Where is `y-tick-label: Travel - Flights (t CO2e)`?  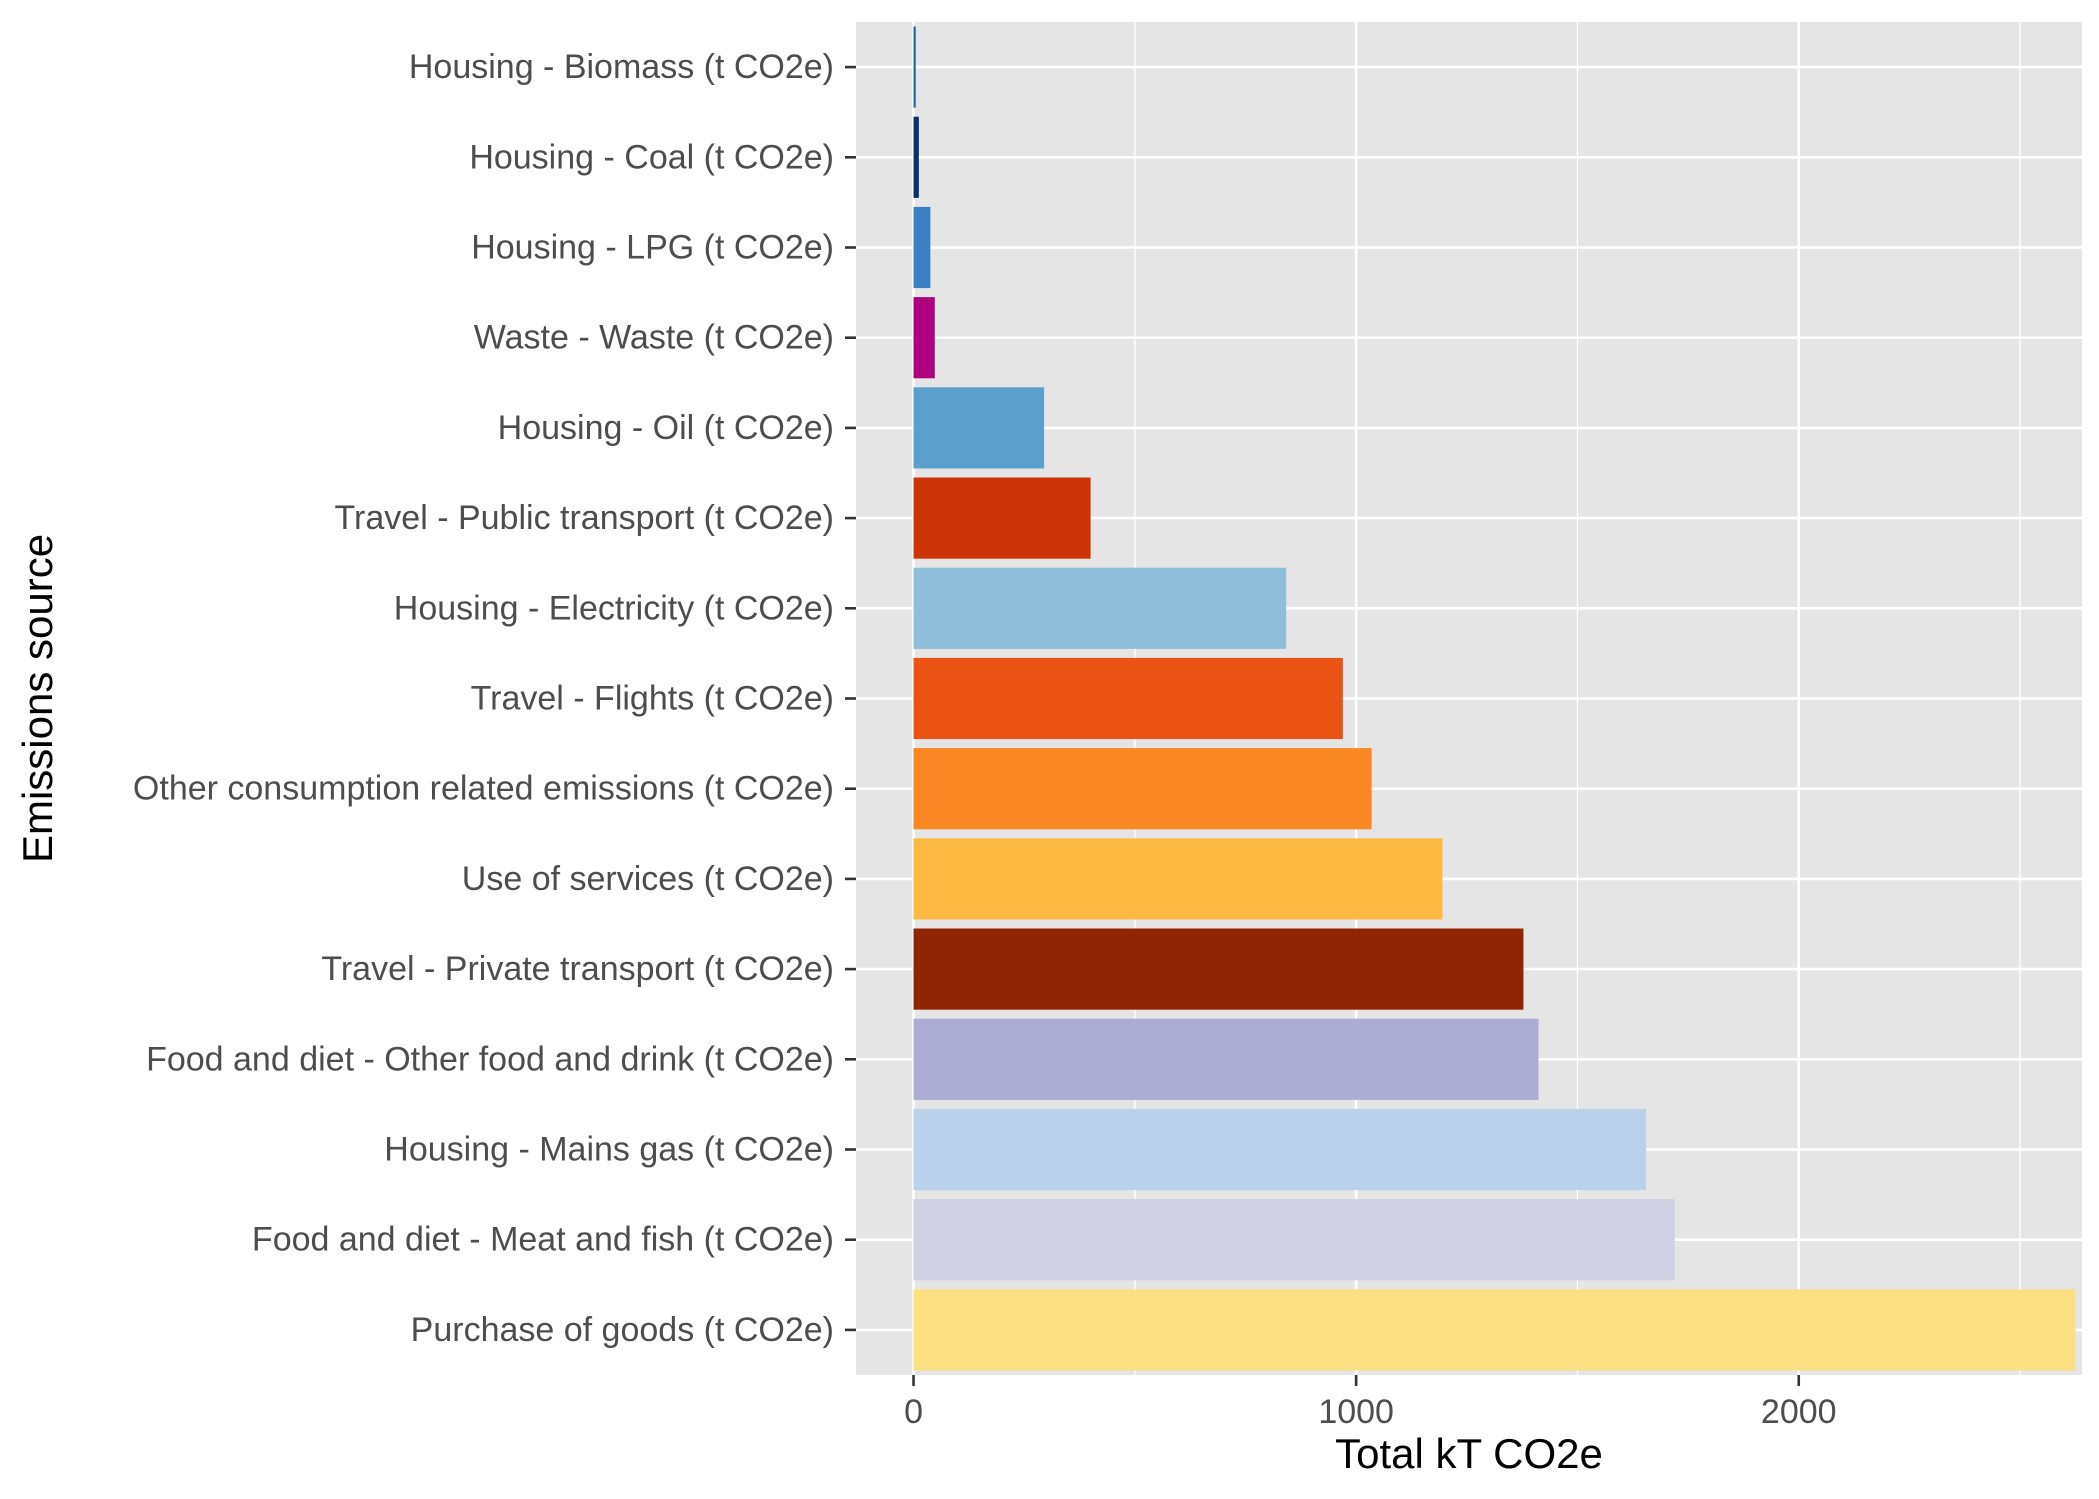 y-tick-label: Travel - Flights (t CO2e) is located at coordinates (652, 699).